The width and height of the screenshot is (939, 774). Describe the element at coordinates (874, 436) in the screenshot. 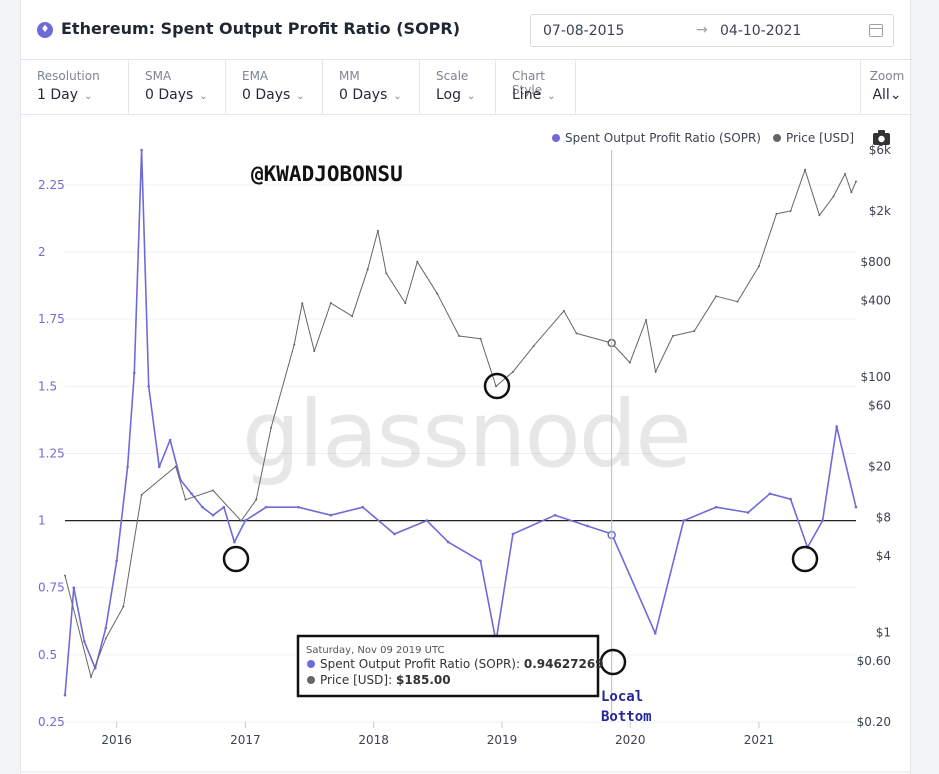

I see `right-axis: $6k $2k $800 $400 $100 $60 $20 $8 $4 $1 $0.60 $0.20` at that location.